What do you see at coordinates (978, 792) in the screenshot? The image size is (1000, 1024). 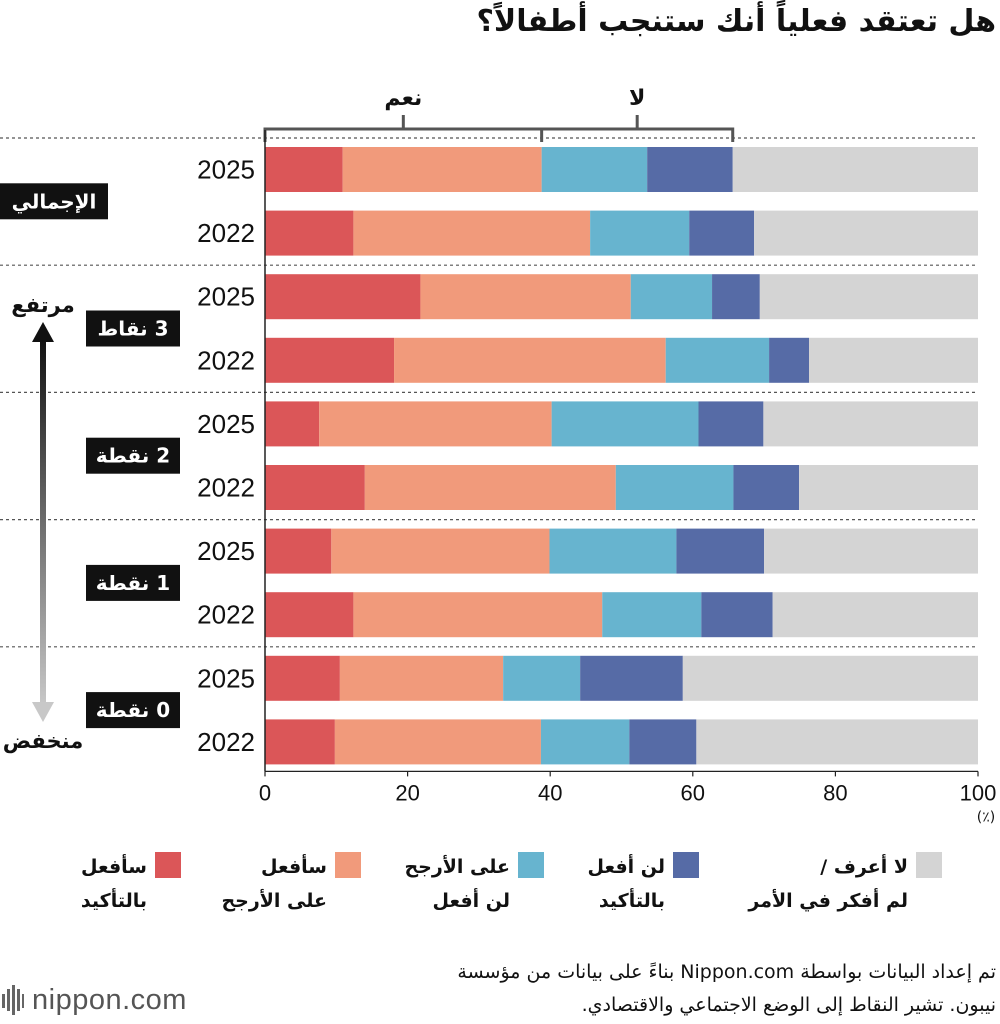 I see `x-tick-label: 100` at bounding box center [978, 792].